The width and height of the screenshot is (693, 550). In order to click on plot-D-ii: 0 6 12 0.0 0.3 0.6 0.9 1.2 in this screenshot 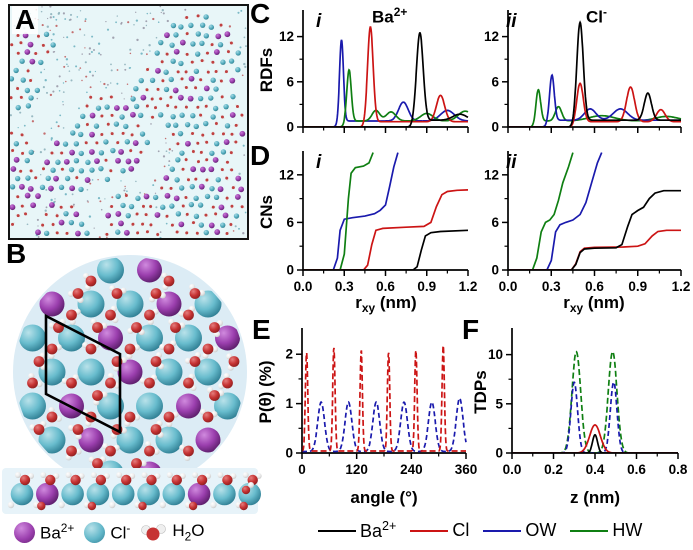, I will do `click(587, 222)`.